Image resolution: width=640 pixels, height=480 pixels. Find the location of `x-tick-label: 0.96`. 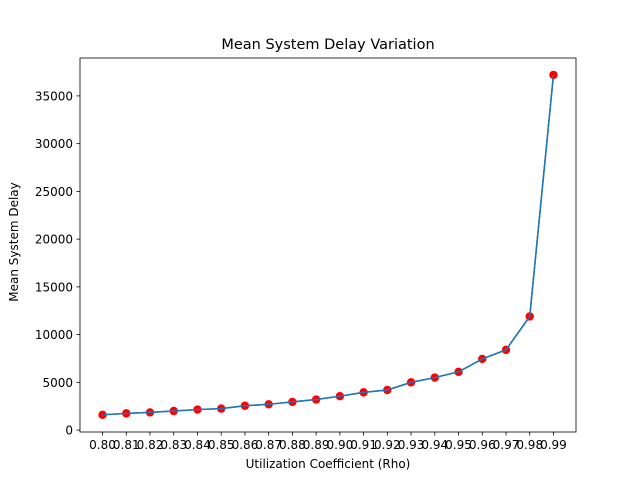

x-tick-label: 0.96 is located at coordinates (482, 445).